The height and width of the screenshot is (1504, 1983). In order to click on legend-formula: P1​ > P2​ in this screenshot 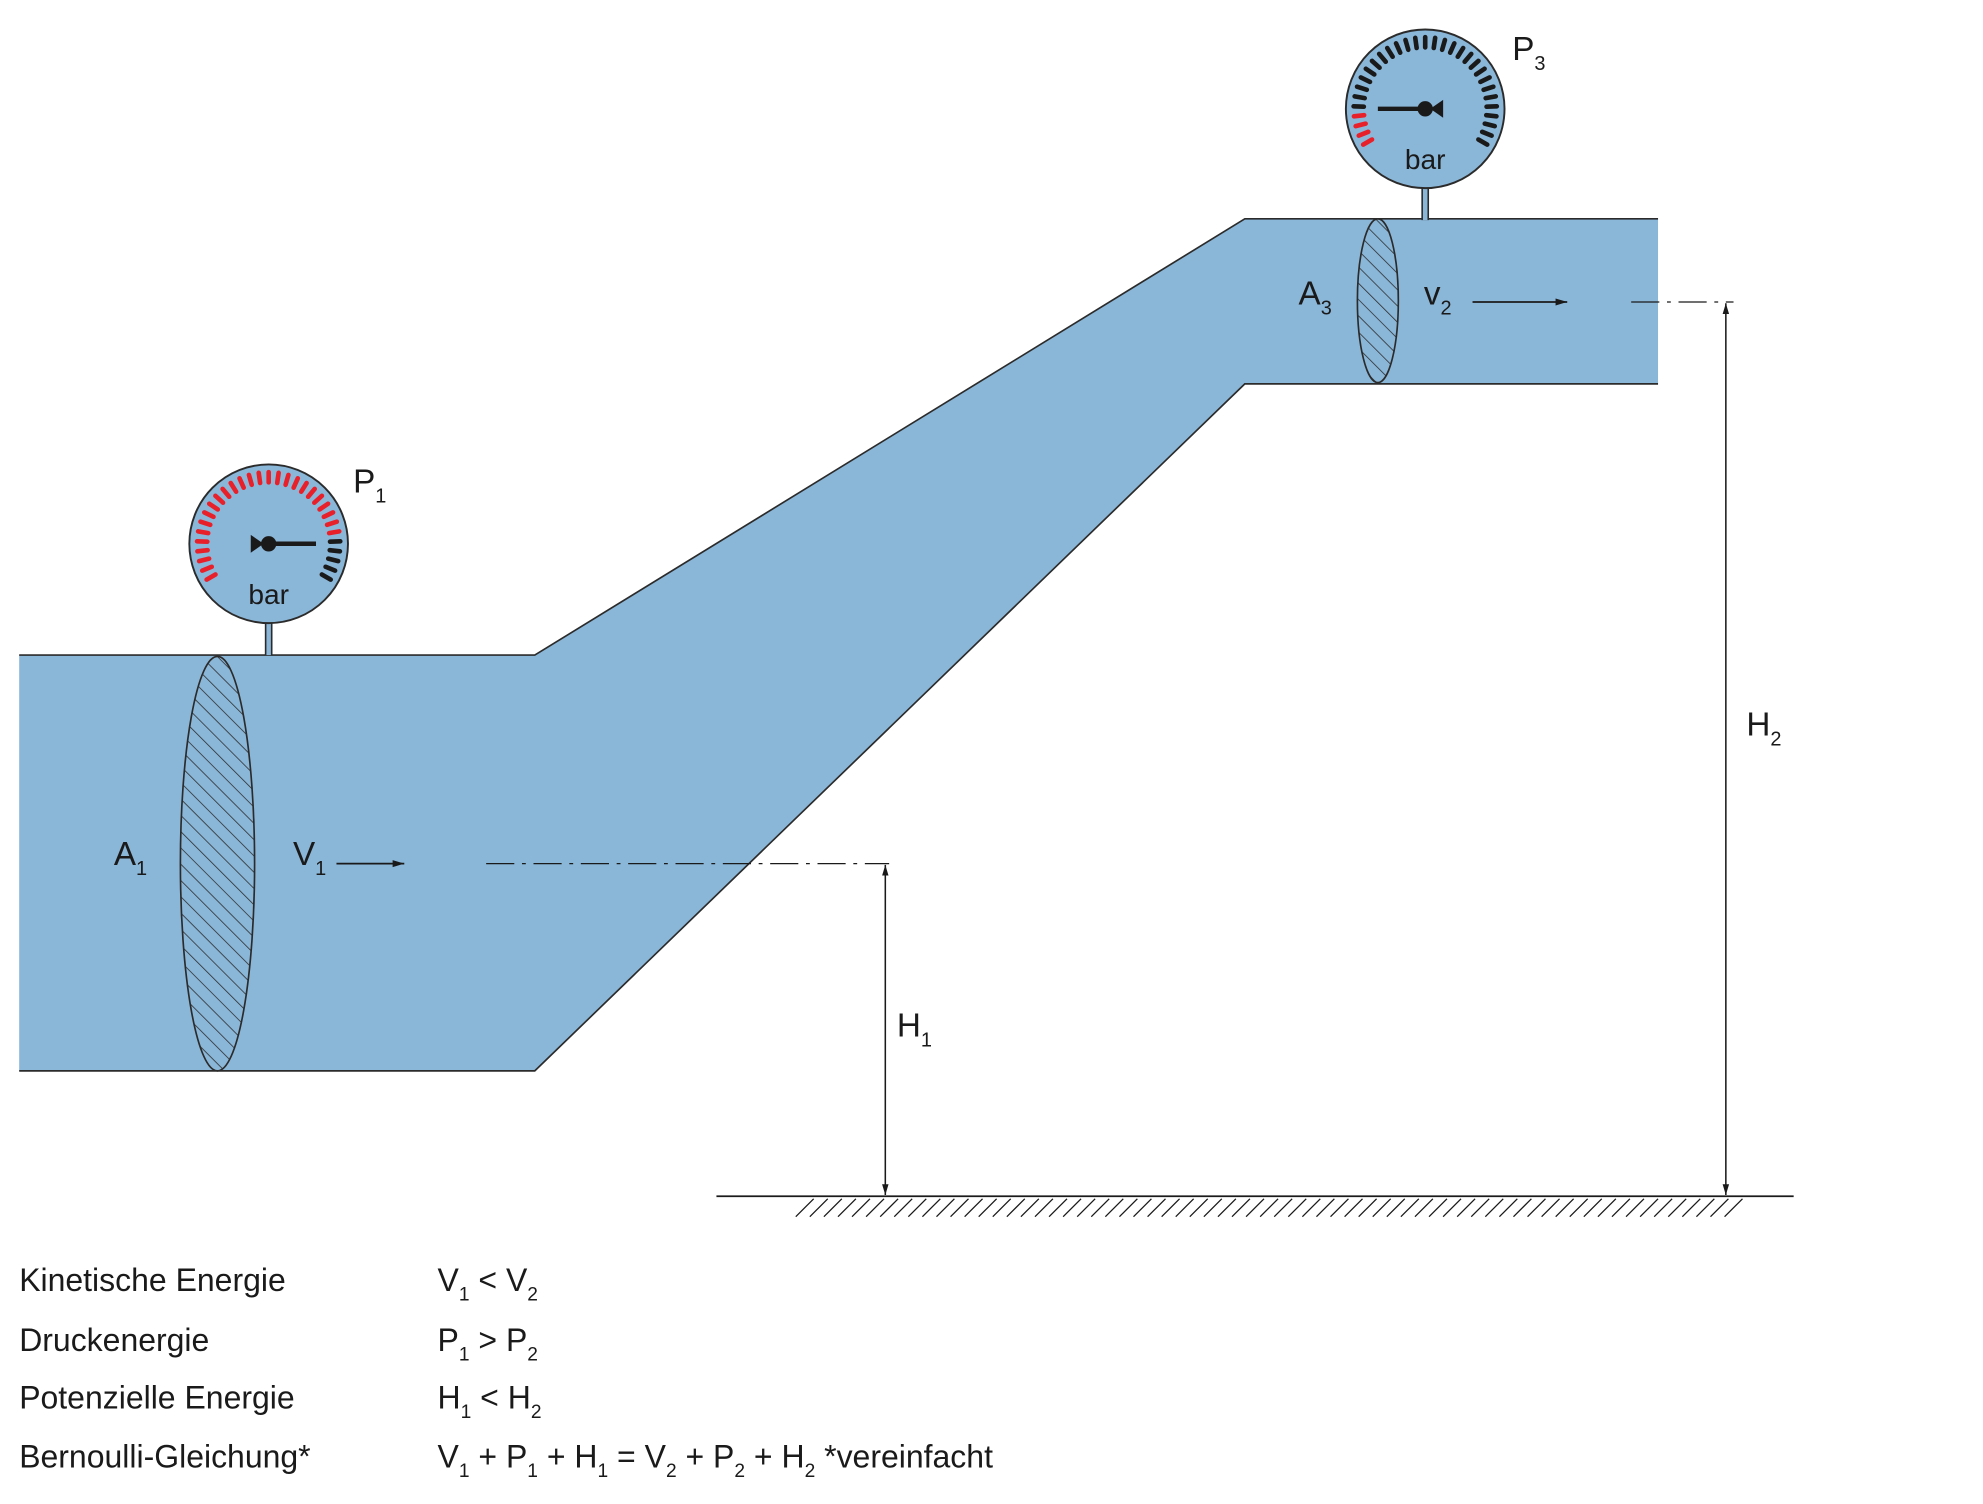, I will do `click(488, 1344)`.